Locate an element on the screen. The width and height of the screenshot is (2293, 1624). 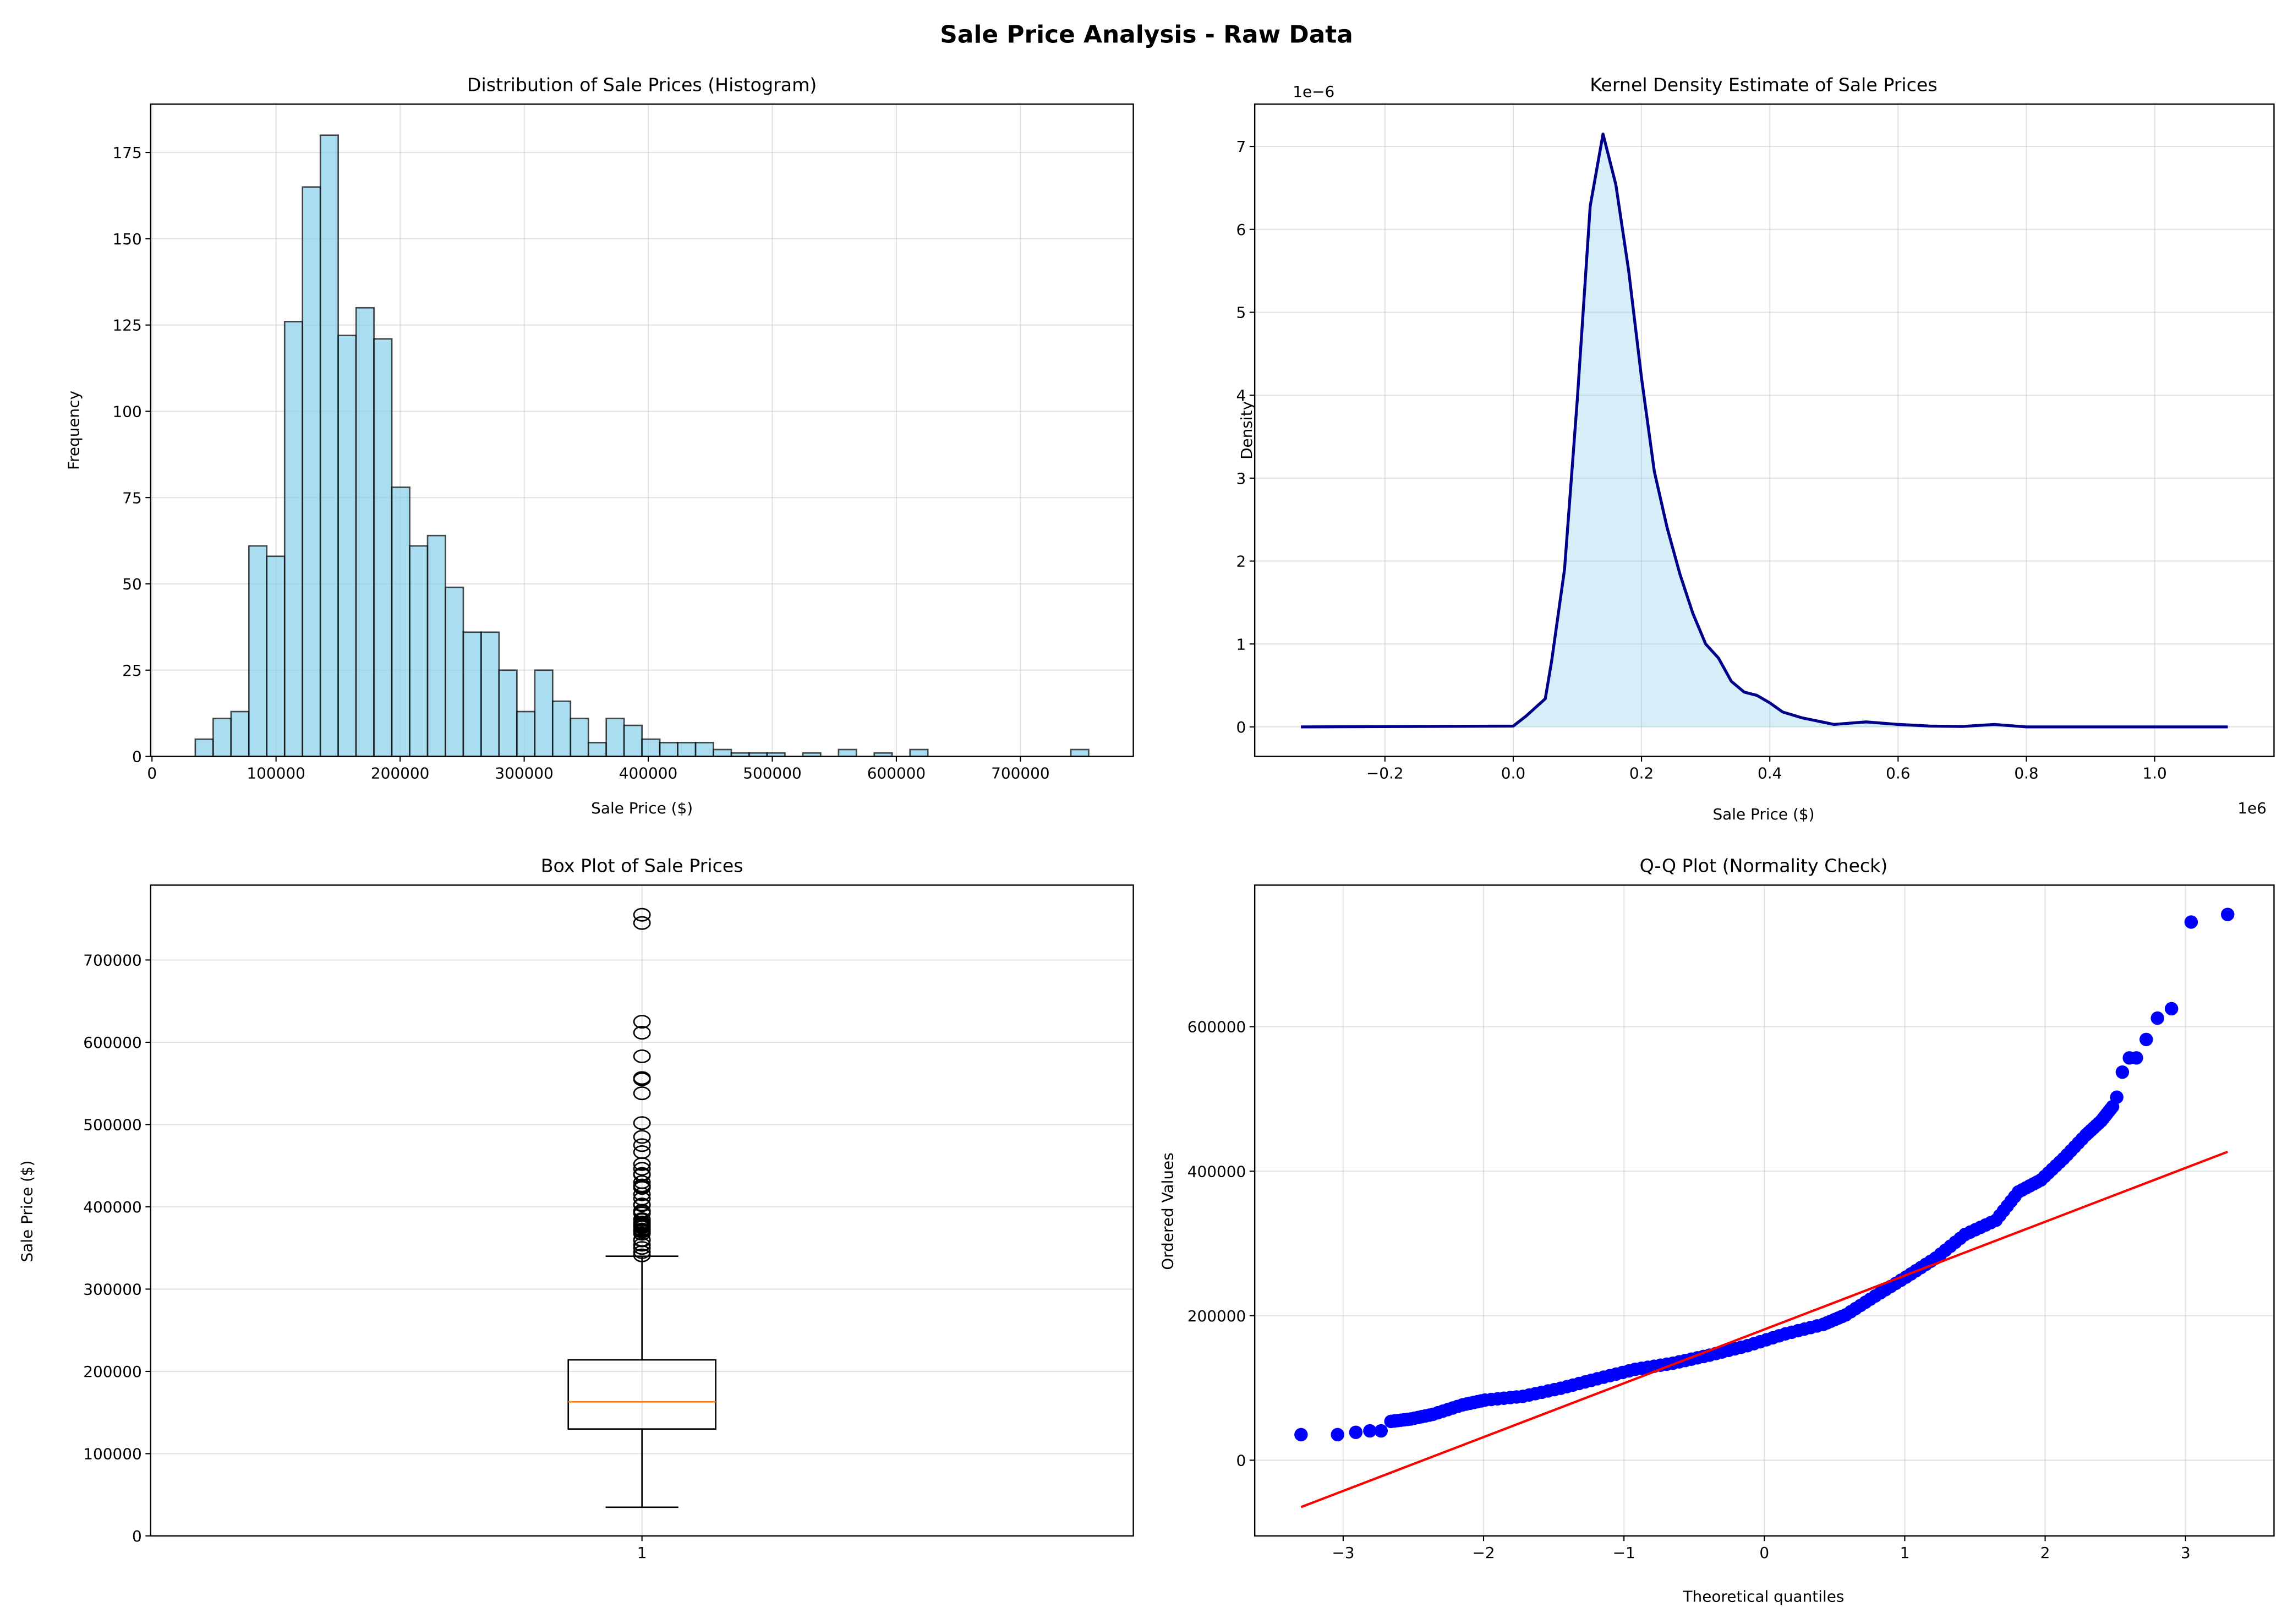
boxplot-ylabel: Sale Price ($) is located at coordinates (27, 1211).